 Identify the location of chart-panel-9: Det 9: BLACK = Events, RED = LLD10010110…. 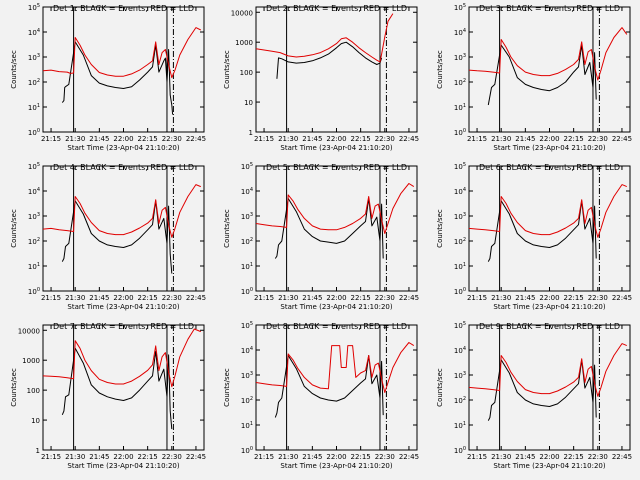
(534, 395).